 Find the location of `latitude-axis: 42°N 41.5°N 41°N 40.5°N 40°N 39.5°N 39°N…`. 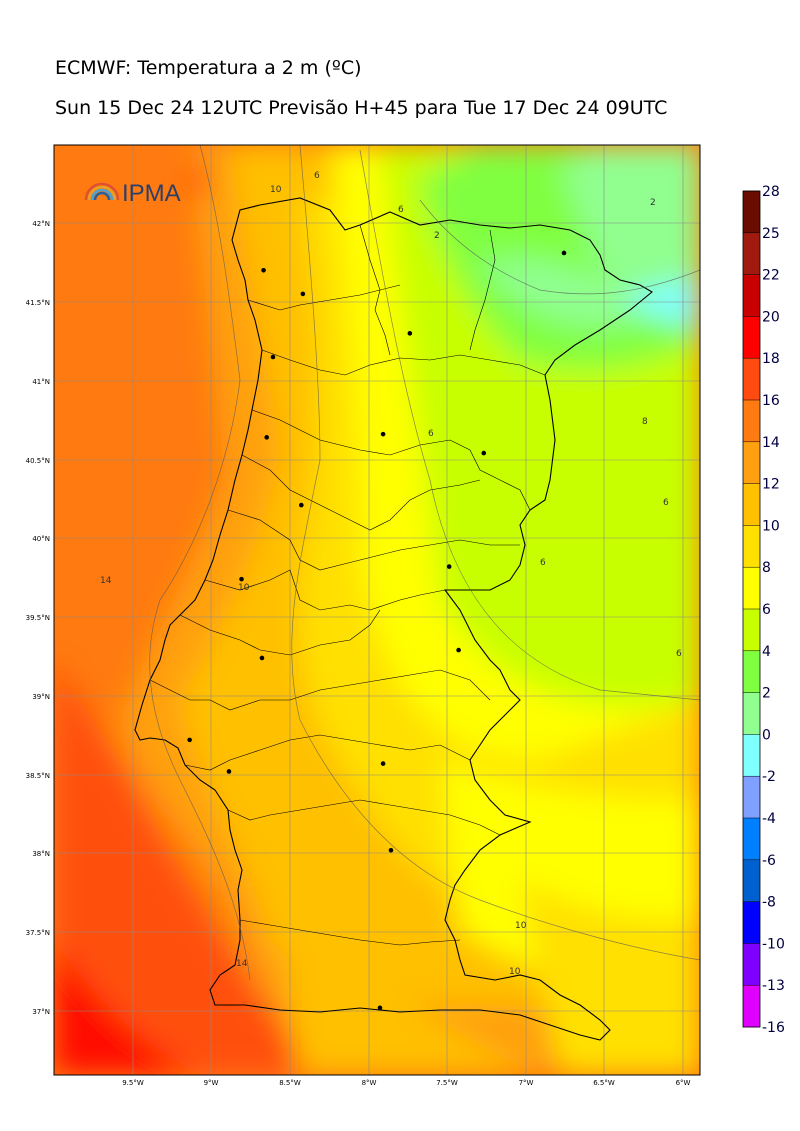

latitude-axis: 42°N 41.5°N 41°N 40.5°N 40°N 39.5°N 39°N… is located at coordinates (38, 618).